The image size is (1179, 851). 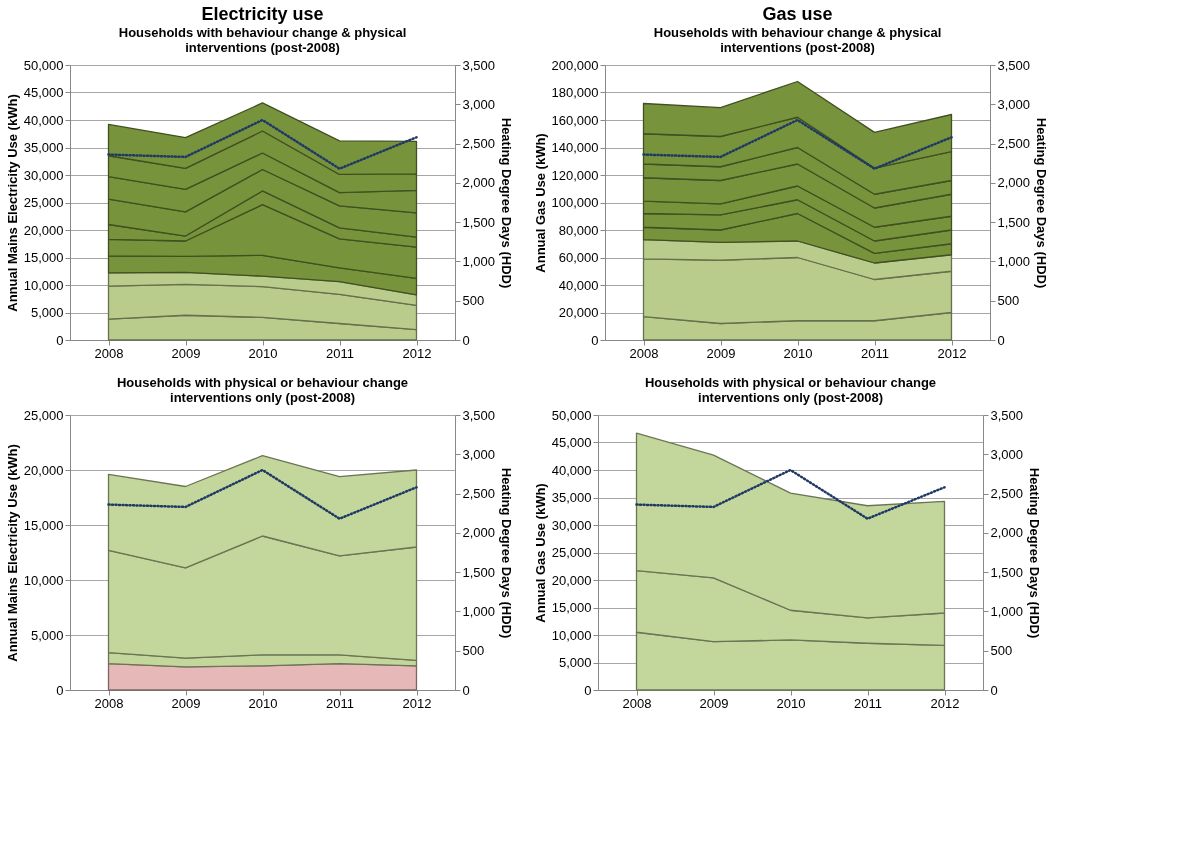 What do you see at coordinates (797, 14) in the screenshot?
I see `chart-title: Gas use` at bounding box center [797, 14].